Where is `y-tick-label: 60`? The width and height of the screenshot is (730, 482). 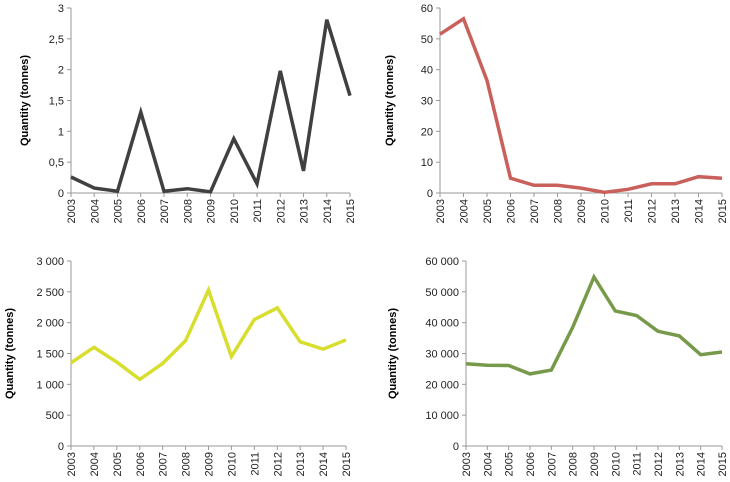 y-tick-label: 60 is located at coordinates (427, 9).